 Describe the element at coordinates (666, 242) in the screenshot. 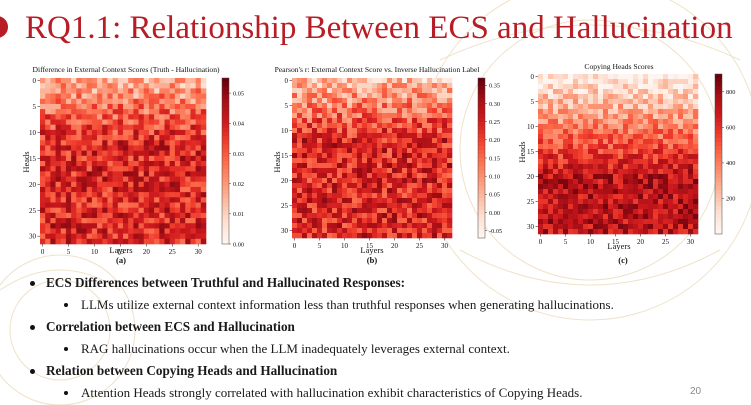

I see `x-tick-label: 25` at that location.